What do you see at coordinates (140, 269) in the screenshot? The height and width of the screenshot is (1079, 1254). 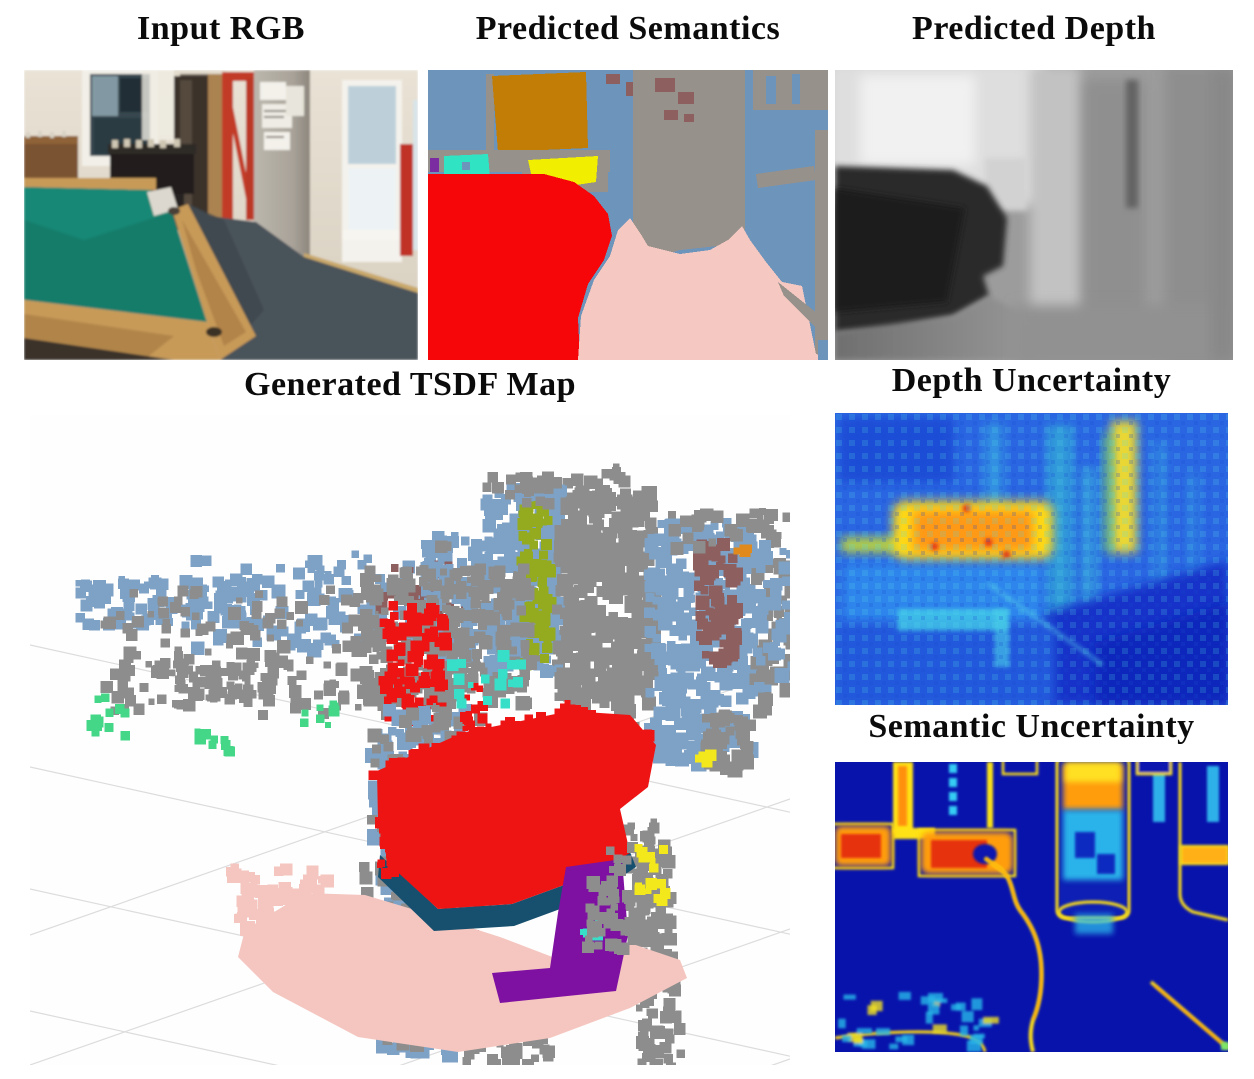 I see `pool-table` at bounding box center [140, 269].